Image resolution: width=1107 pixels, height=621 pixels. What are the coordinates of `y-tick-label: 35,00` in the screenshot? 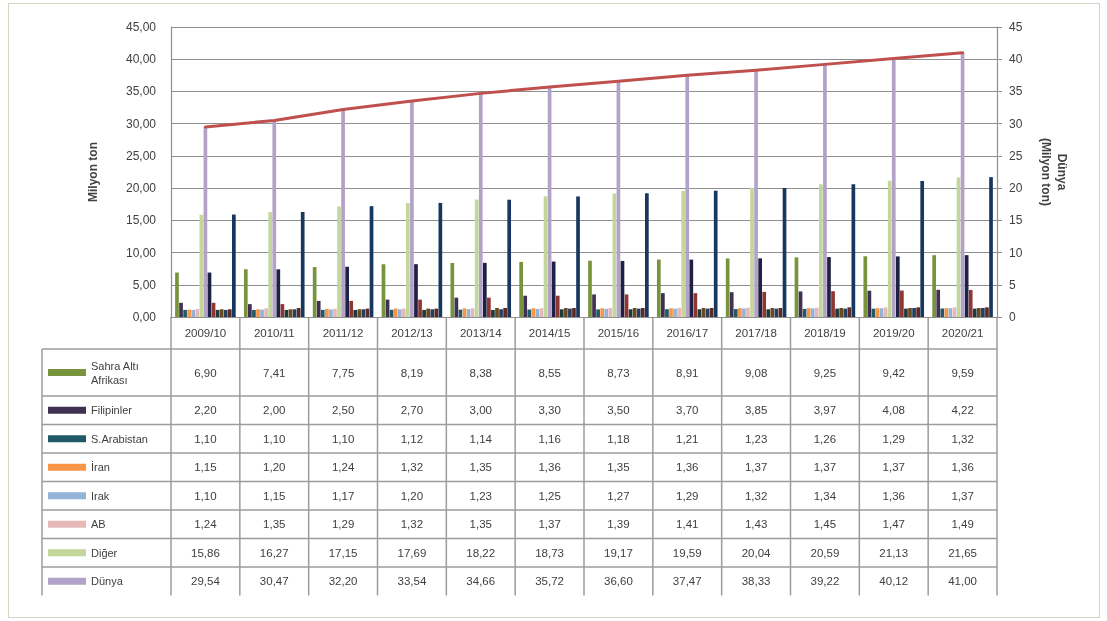 It's located at (141, 91).